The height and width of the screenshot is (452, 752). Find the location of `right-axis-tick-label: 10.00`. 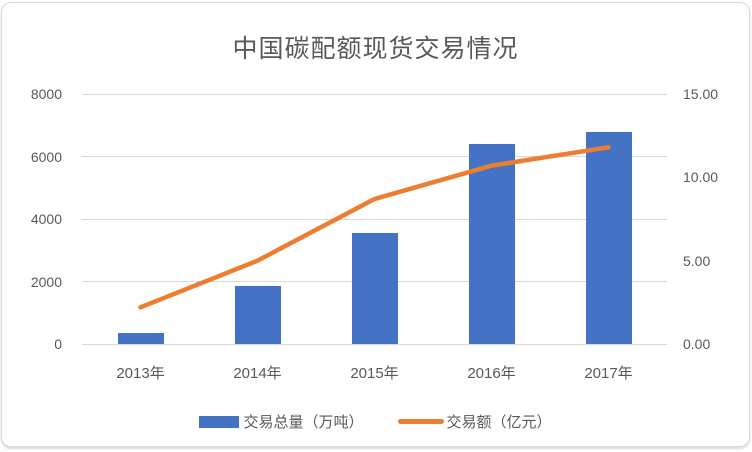

right-axis-tick-label: 10.00 is located at coordinates (701, 177).